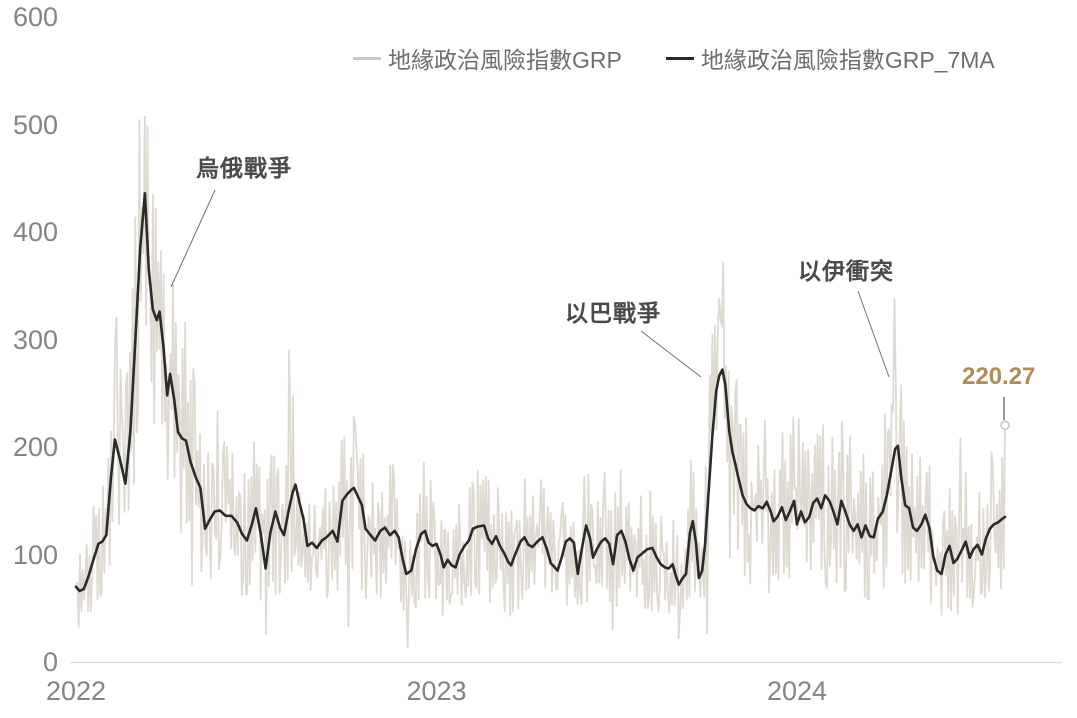  What do you see at coordinates (367, 58) in the screenshot?
I see `grp-line-swatch-icon` at bounding box center [367, 58].